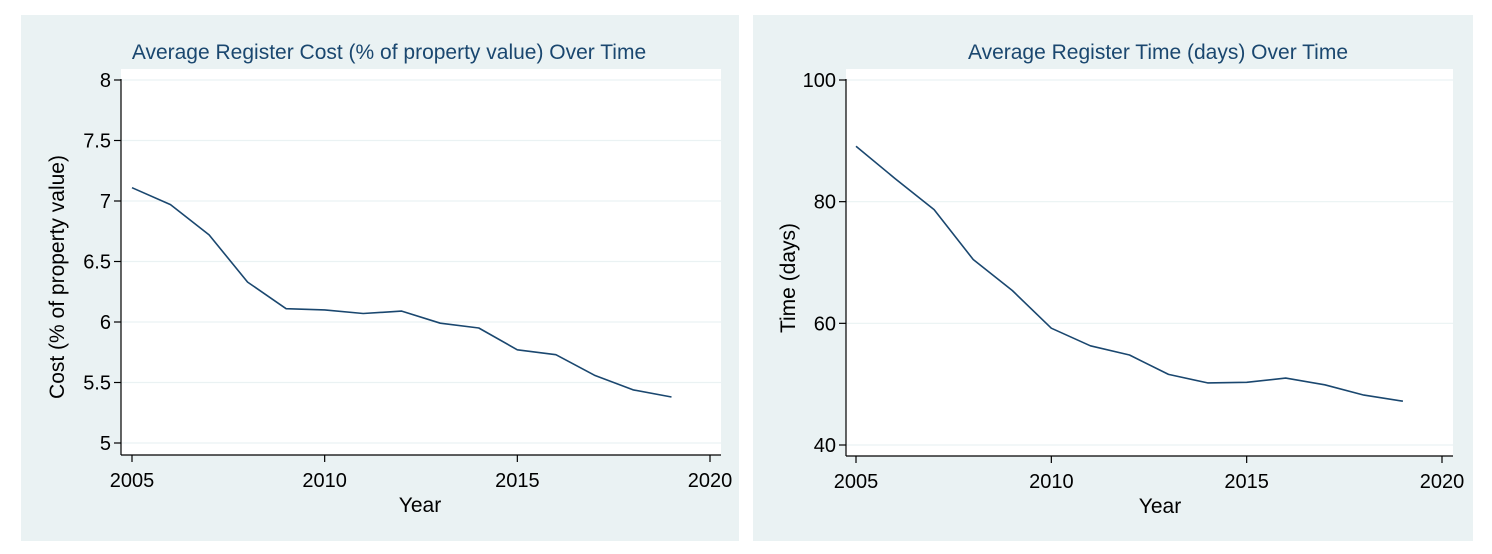  I want to click on y-tick-label: 5, so click(105, 444).